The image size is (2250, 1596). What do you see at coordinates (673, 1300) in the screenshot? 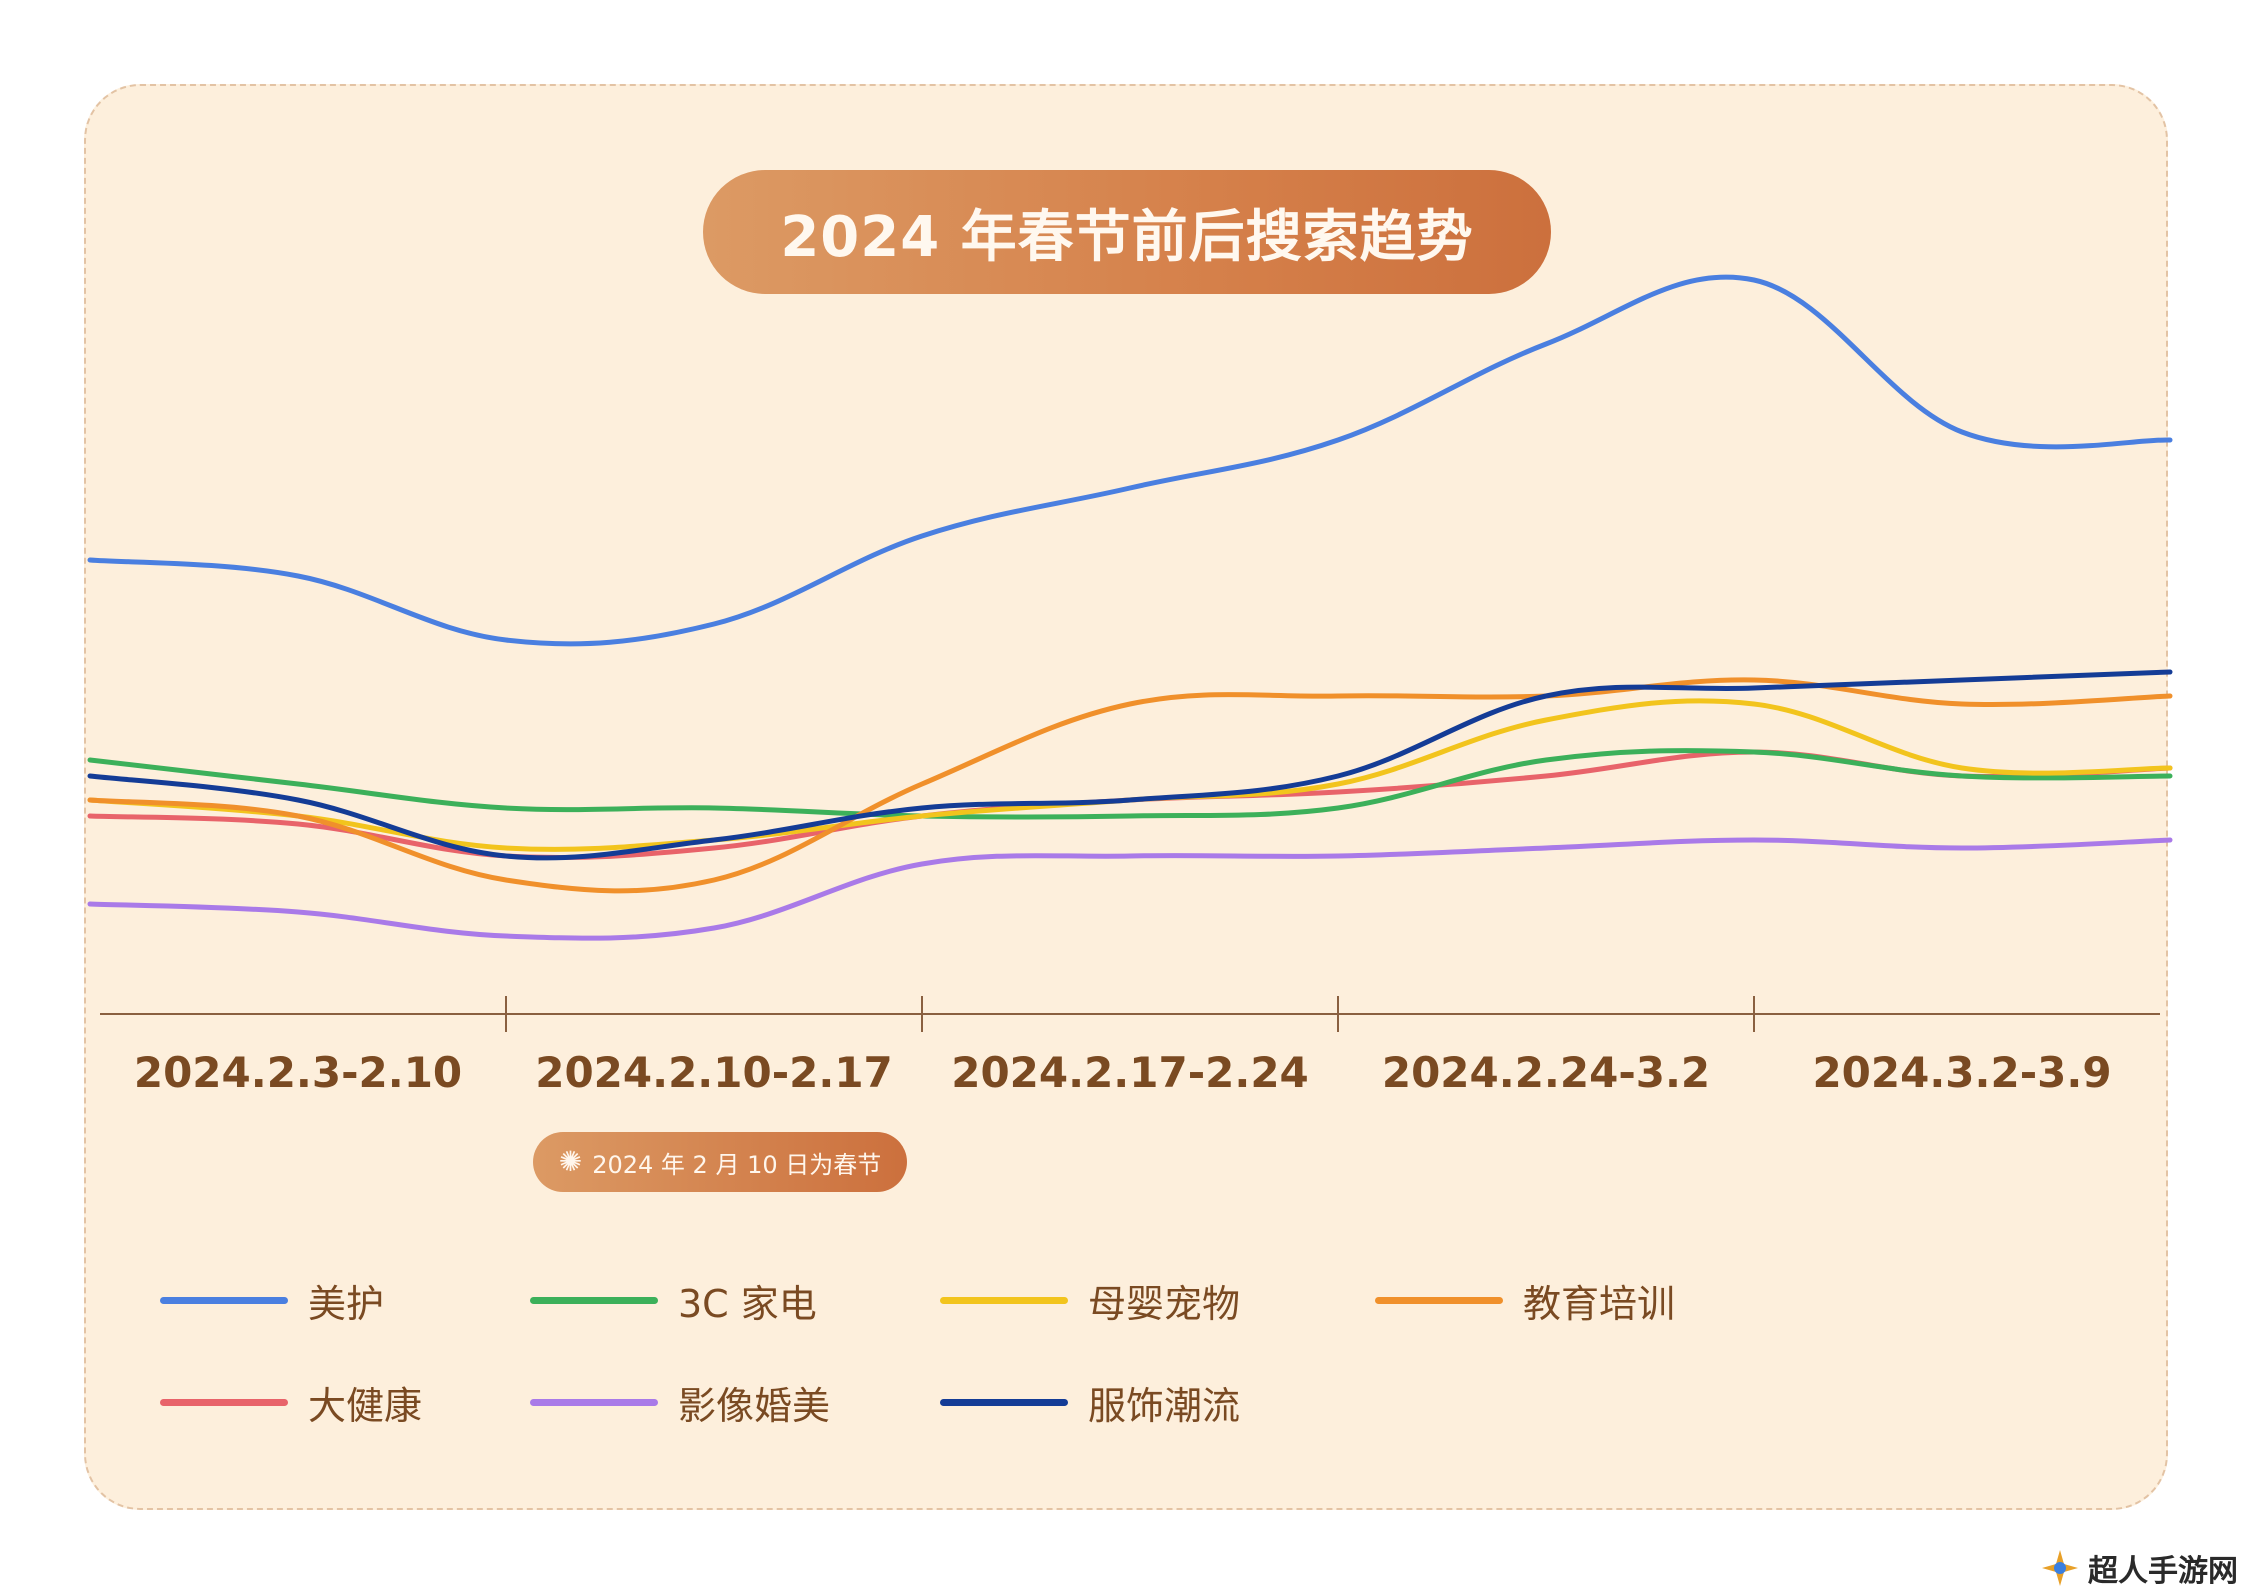
I see `legend-item: 3C 家电` at bounding box center [673, 1300].